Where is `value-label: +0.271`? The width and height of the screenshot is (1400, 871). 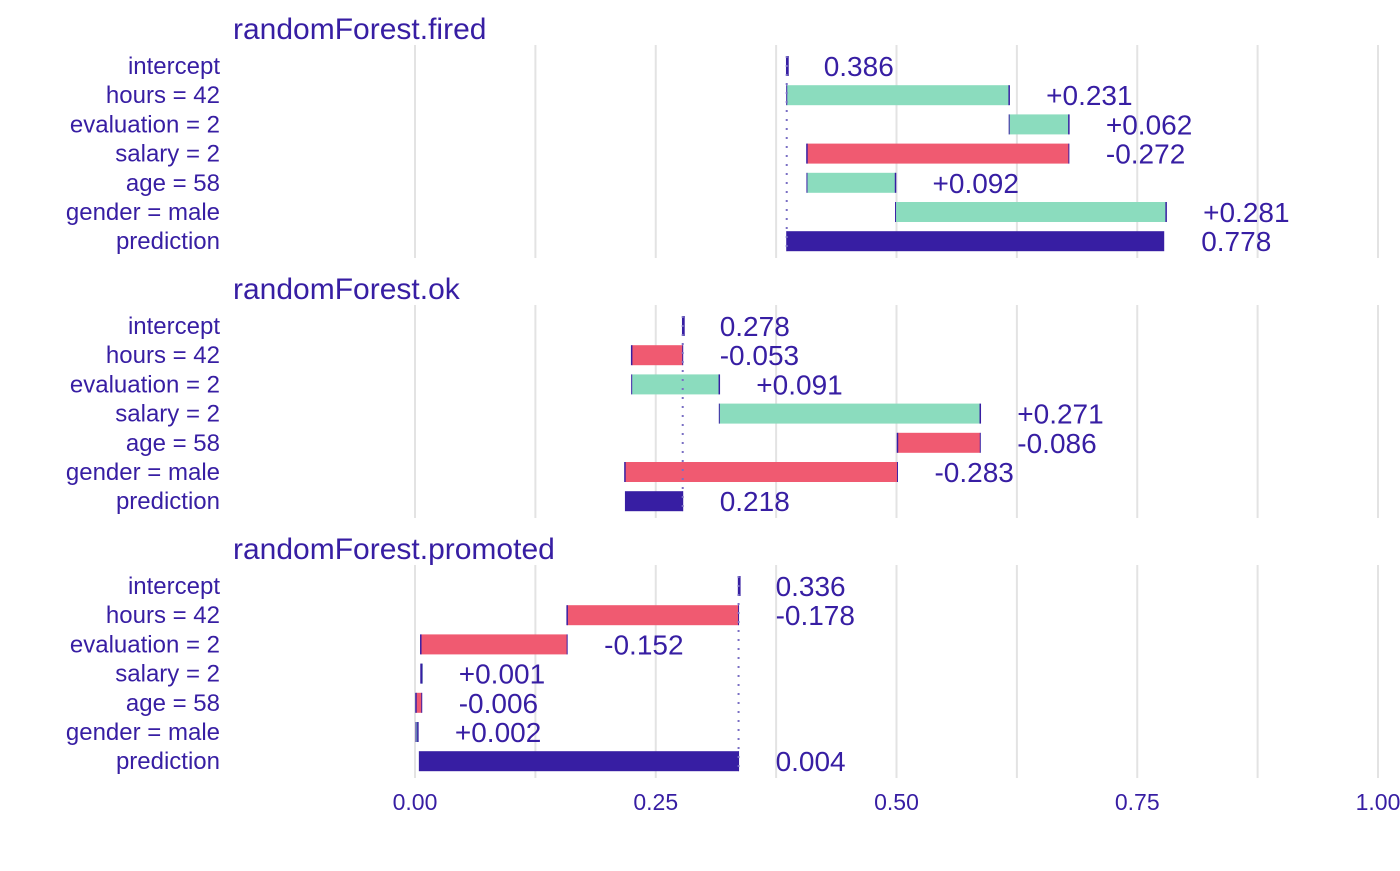 value-label: +0.271 is located at coordinates (1060, 414).